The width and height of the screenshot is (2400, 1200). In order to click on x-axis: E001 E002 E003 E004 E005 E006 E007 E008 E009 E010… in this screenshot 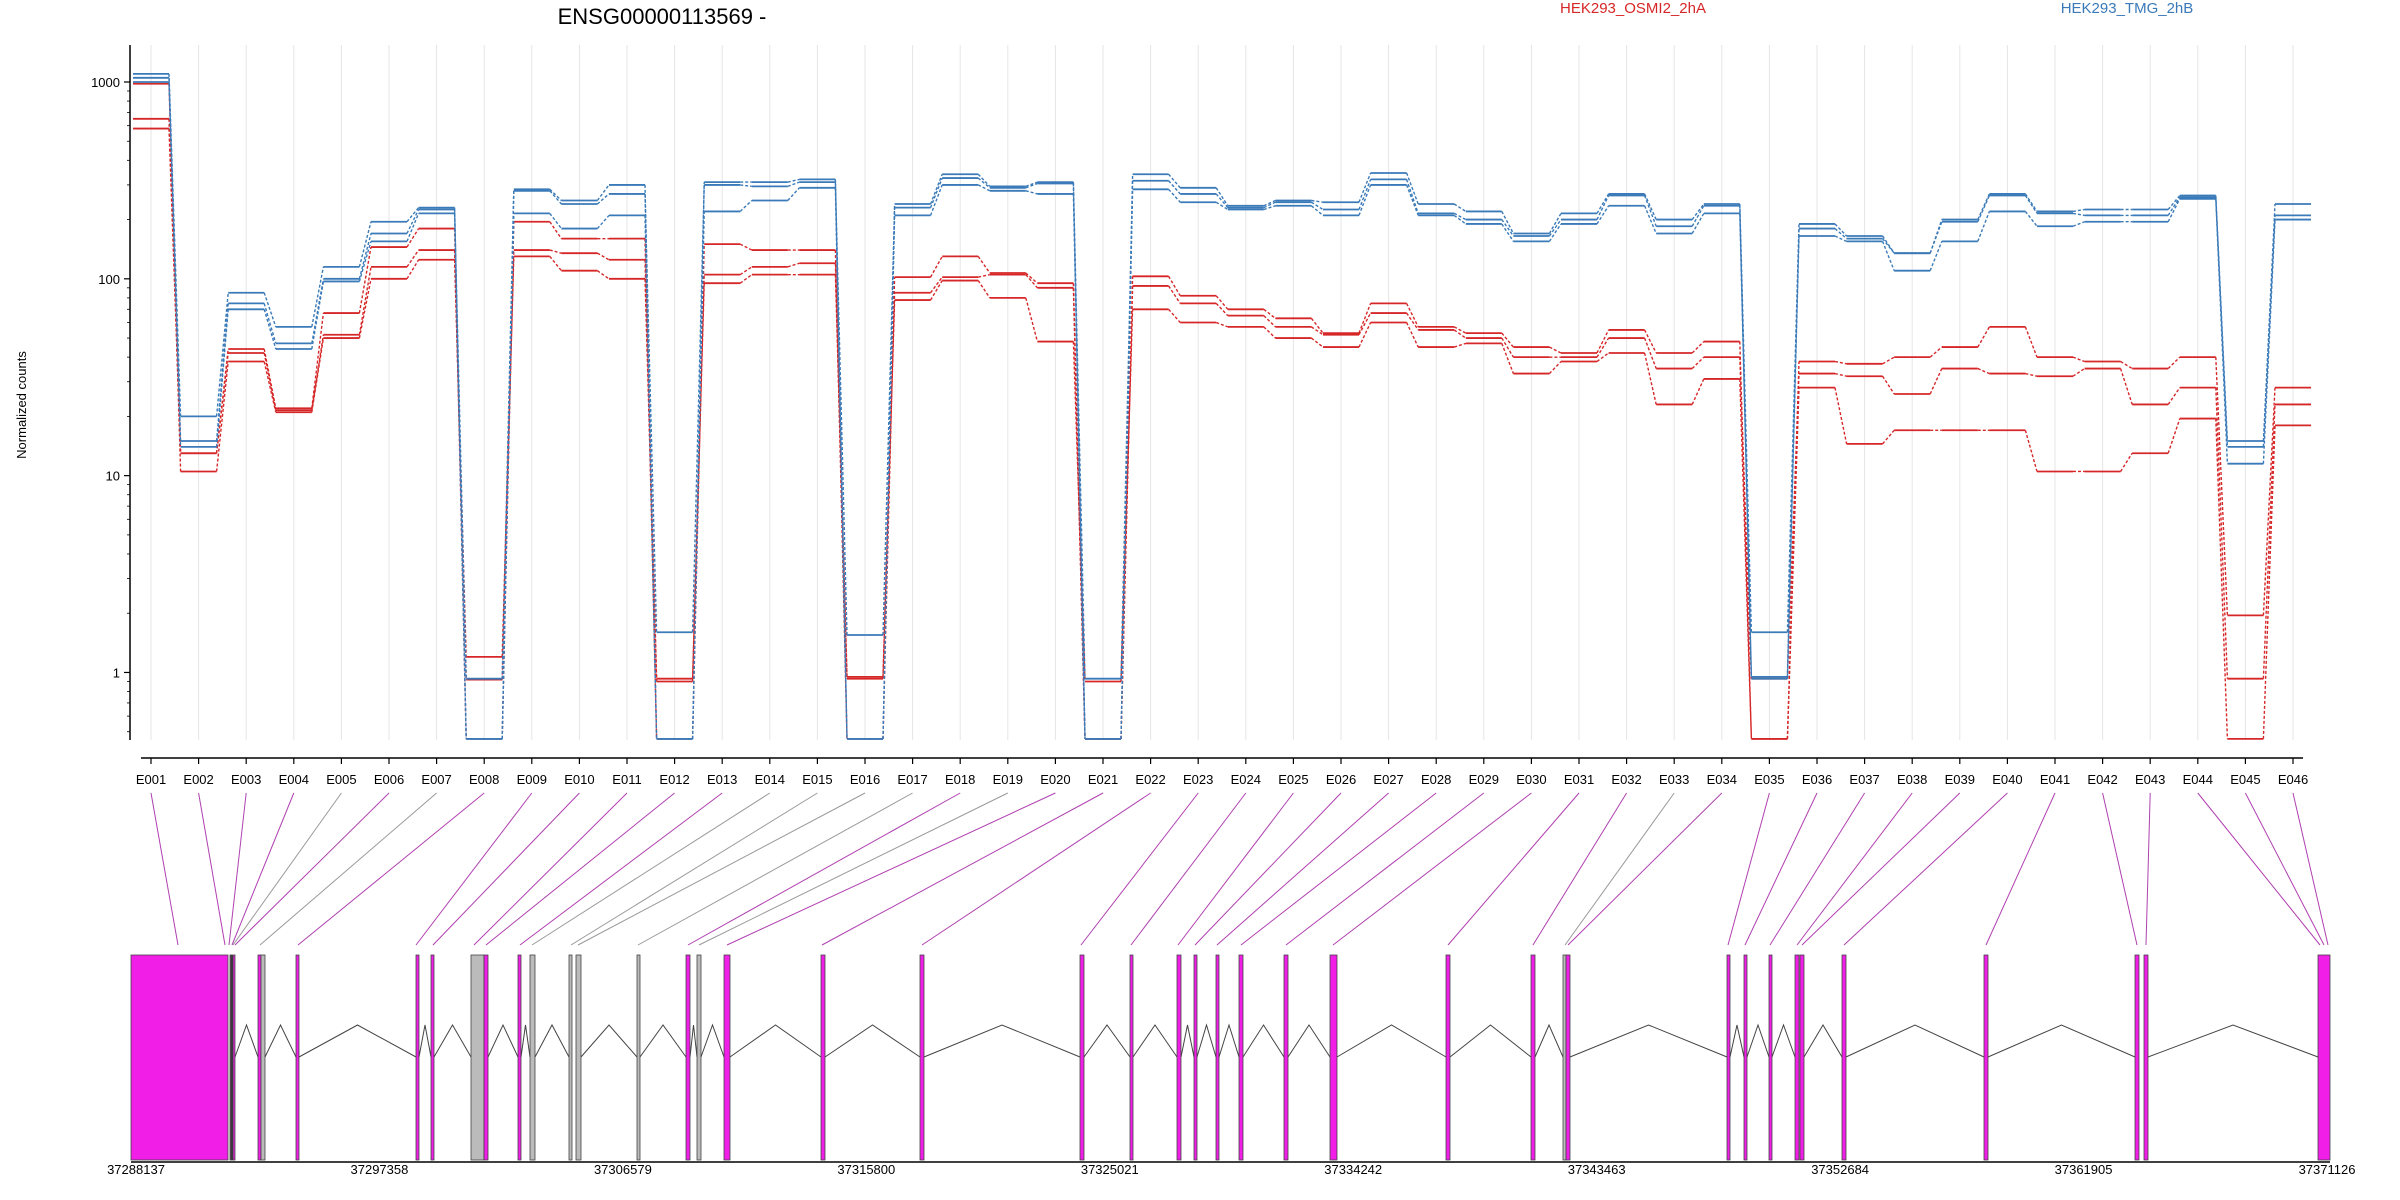, I will do `click(1222, 772)`.